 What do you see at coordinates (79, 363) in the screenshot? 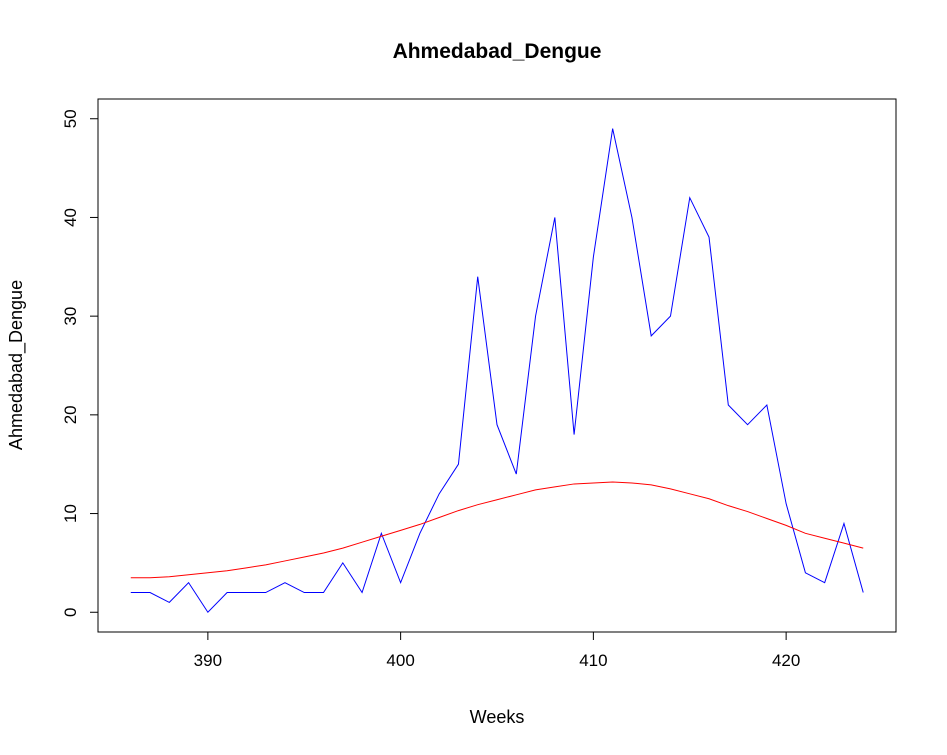
I see `y-axis: 0 10 20 30 40 50` at bounding box center [79, 363].